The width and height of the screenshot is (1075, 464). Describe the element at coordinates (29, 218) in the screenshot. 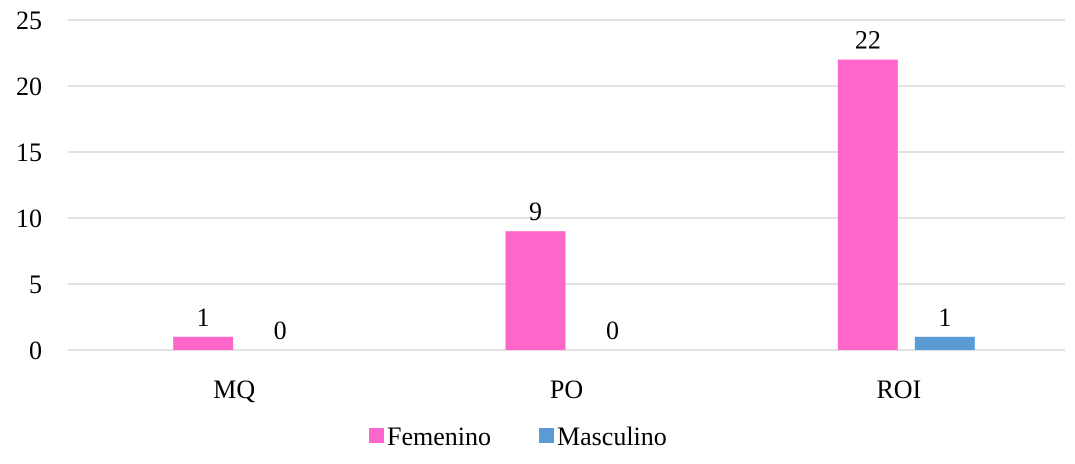

I see `y-tick-label: 10` at that location.